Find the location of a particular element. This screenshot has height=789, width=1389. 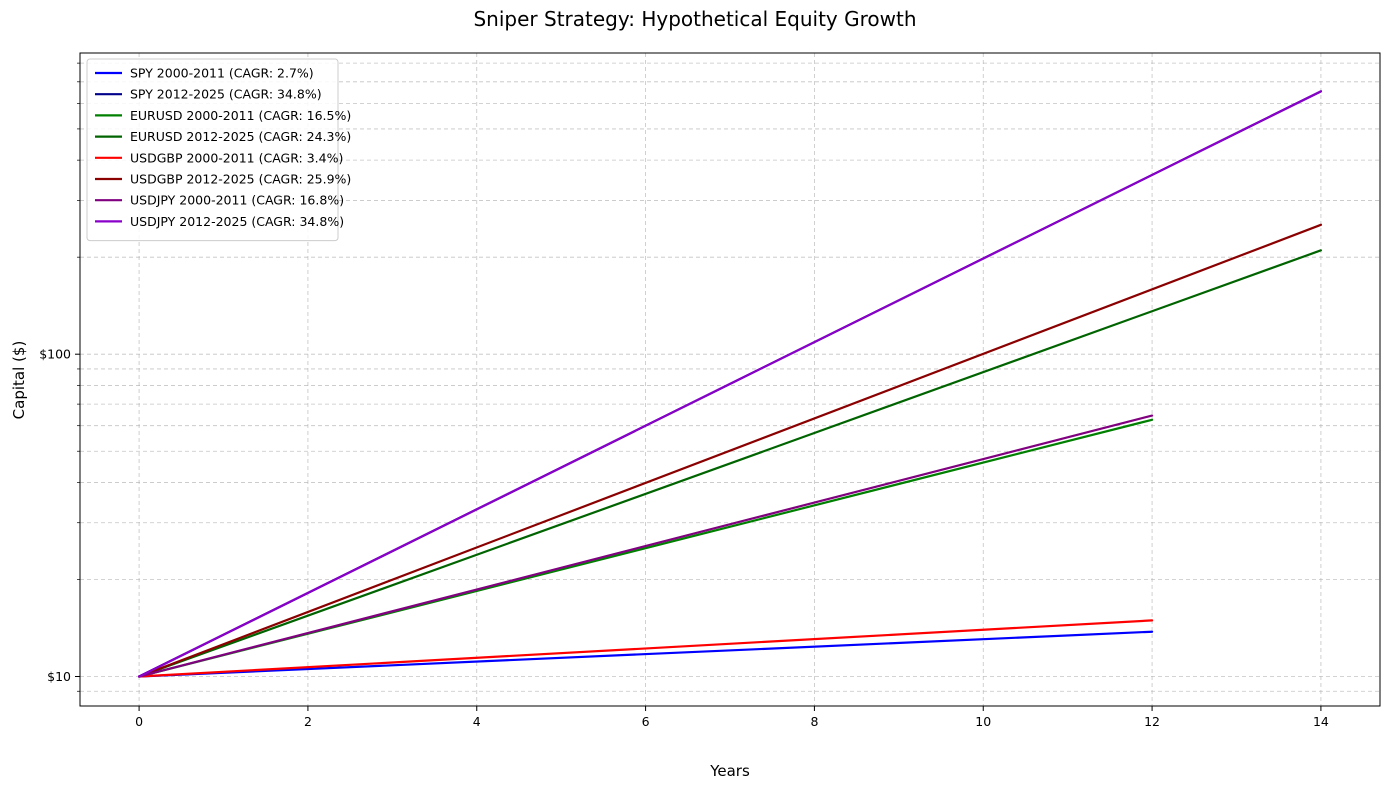

x-axis-ticks: 0 2 4 6 8 10 12 14 is located at coordinates (732, 717).